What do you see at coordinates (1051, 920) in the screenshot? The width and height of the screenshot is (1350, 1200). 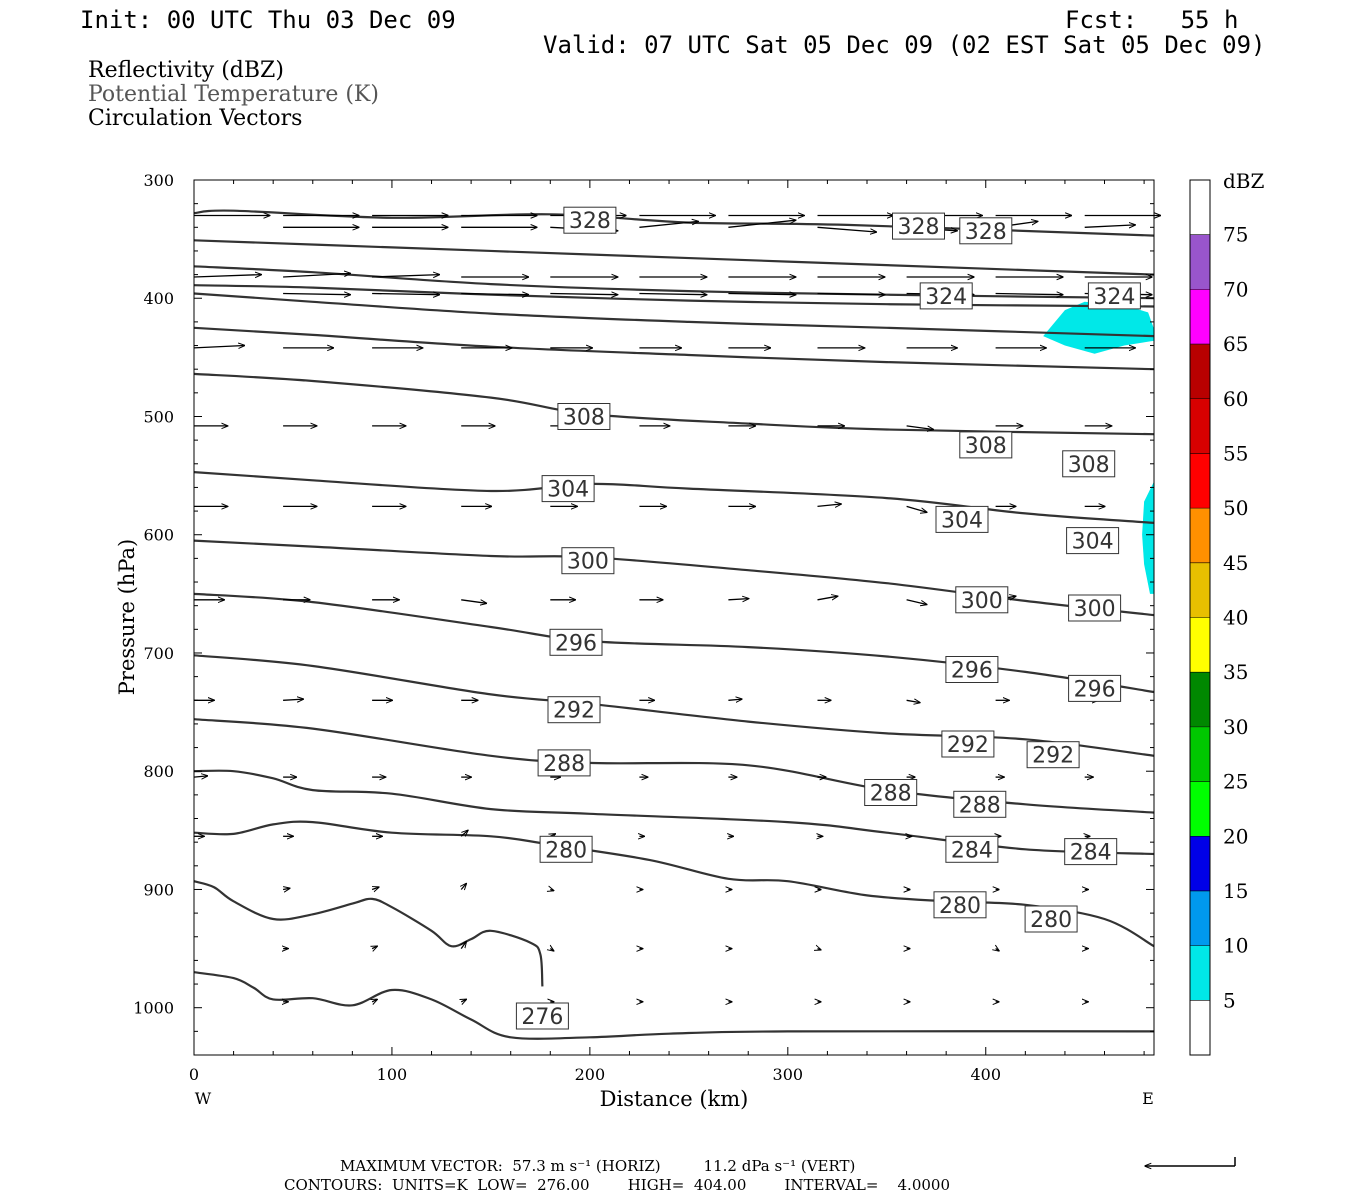 I see `contour-label-text: 280` at bounding box center [1051, 920].